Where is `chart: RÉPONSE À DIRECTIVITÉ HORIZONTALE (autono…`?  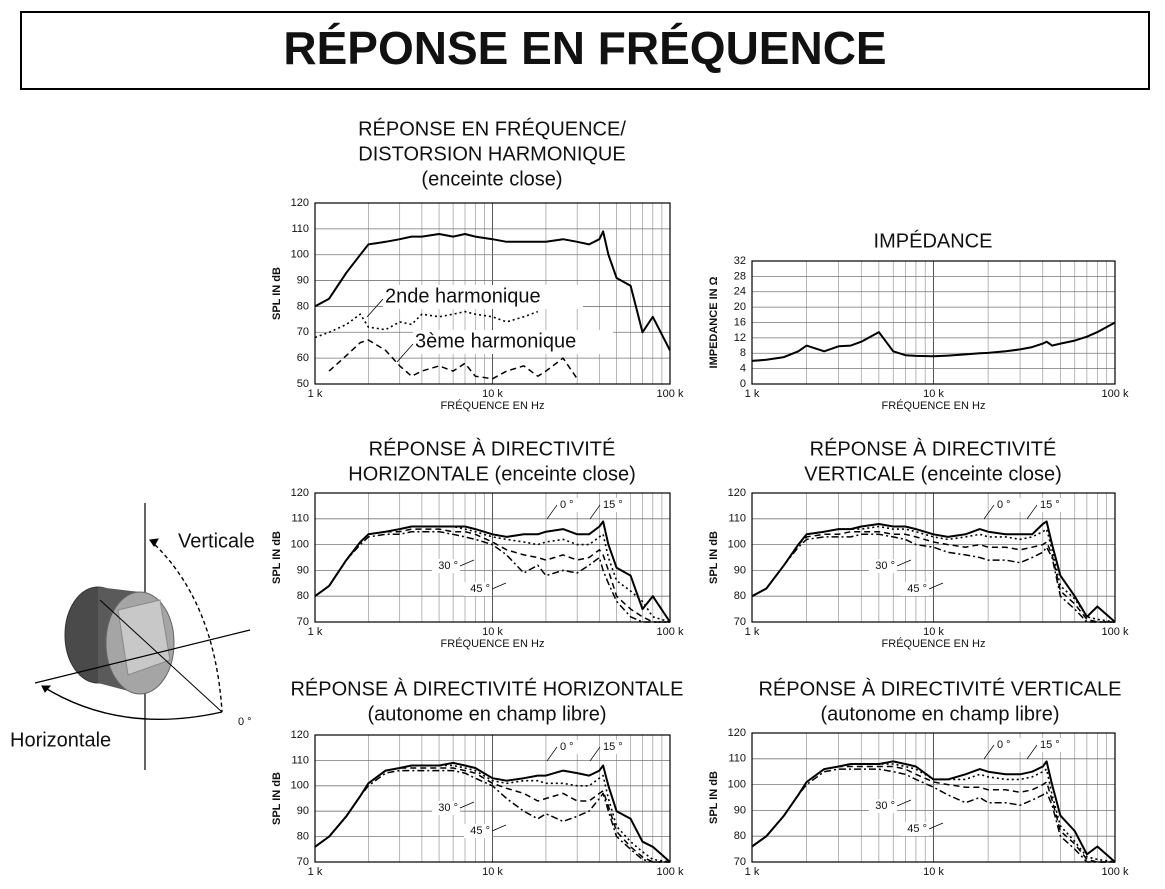 chart: RÉPONSE À DIRECTIVITÉ HORIZONTALE (autono… is located at coordinates (477, 777).